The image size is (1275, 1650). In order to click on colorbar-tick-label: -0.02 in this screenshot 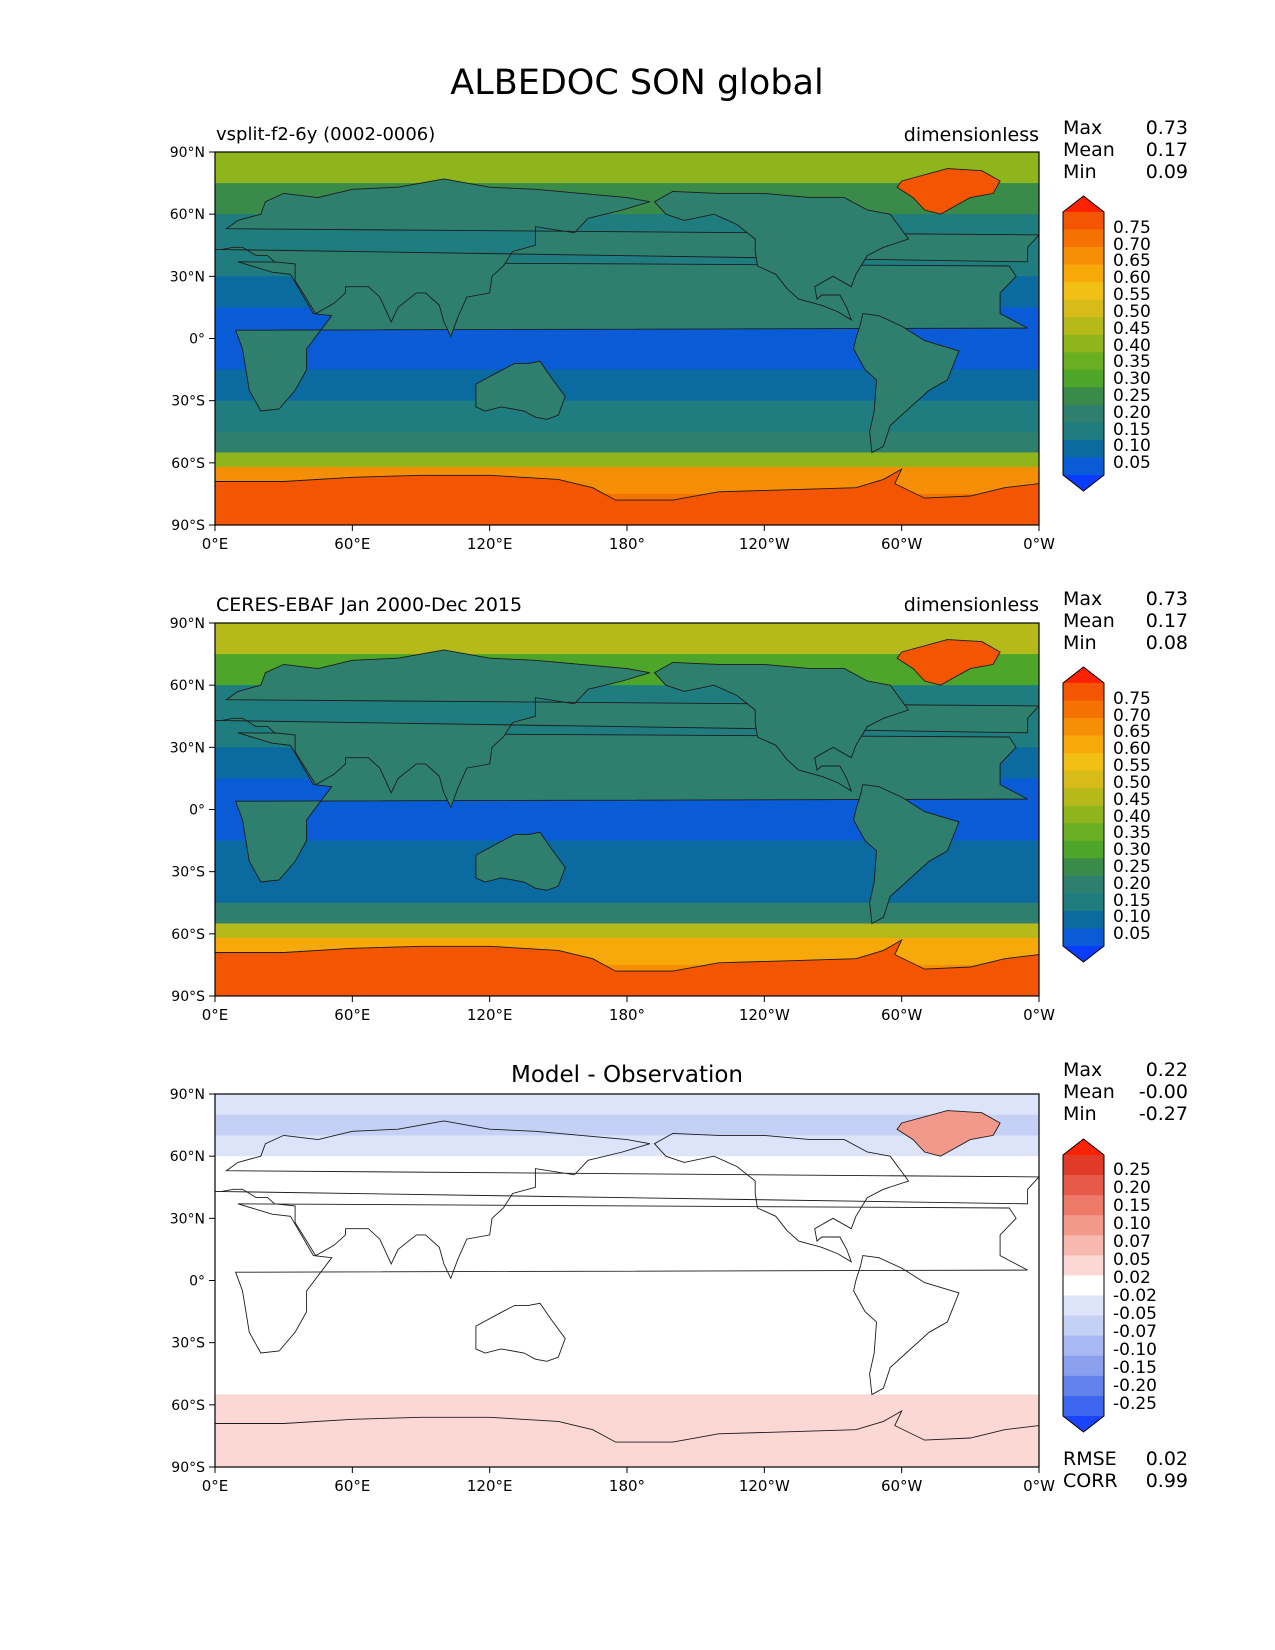, I will do `click(1135, 1296)`.